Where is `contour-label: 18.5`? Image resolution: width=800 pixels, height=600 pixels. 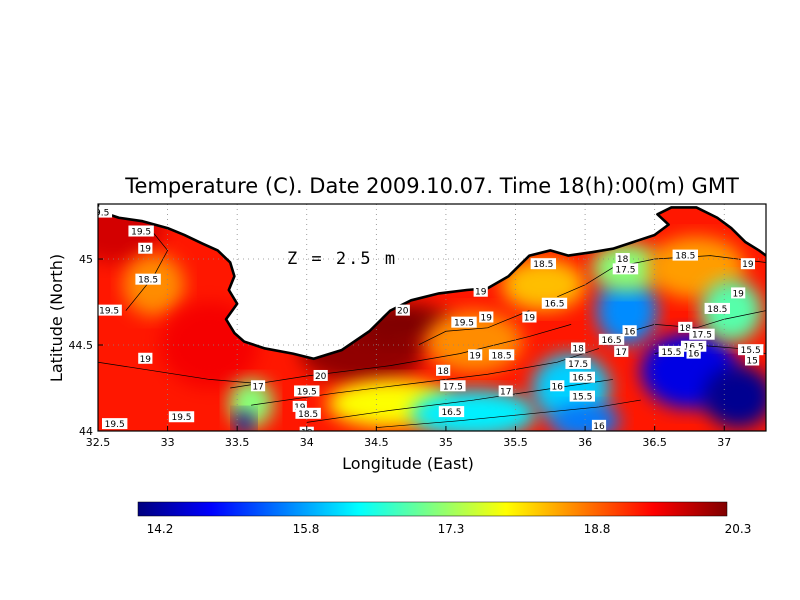
contour-label: 18.5 is located at coordinates (717, 308).